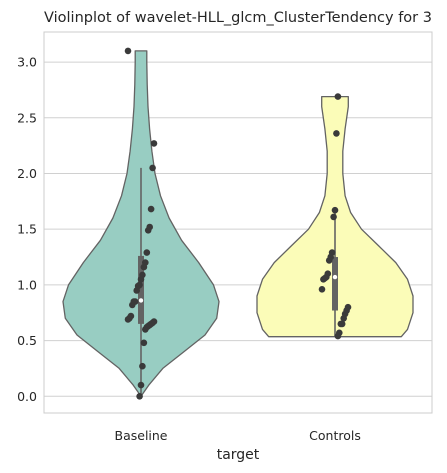  Describe the element at coordinates (141, 435) in the screenshot. I see `x-tick-label: Baseline` at that location.